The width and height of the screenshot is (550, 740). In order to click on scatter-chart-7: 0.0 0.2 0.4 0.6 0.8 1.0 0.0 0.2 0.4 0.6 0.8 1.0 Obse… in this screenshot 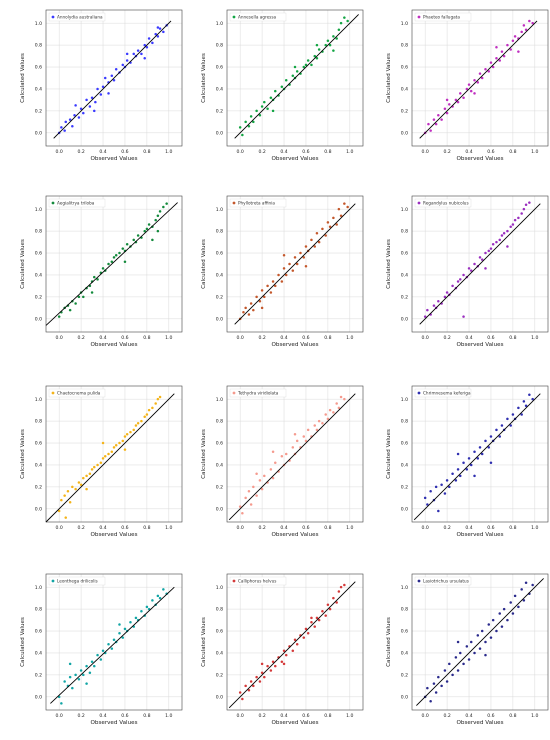, I will do `click(101, 461)`.